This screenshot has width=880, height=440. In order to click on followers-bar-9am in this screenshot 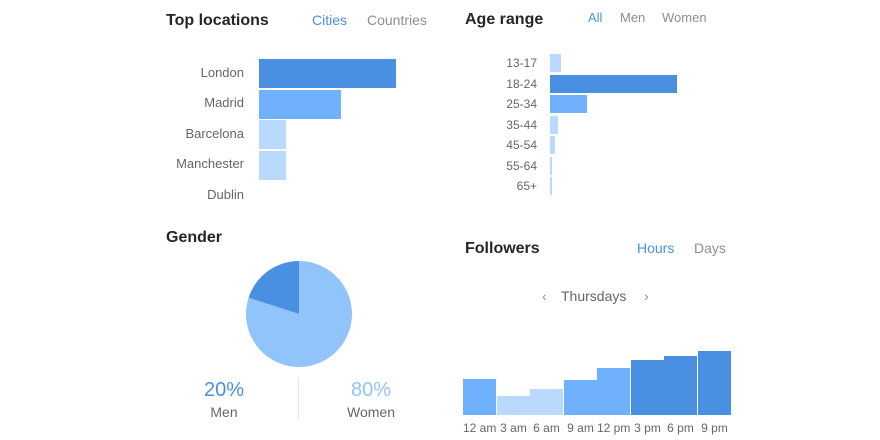, I will do `click(580, 397)`.